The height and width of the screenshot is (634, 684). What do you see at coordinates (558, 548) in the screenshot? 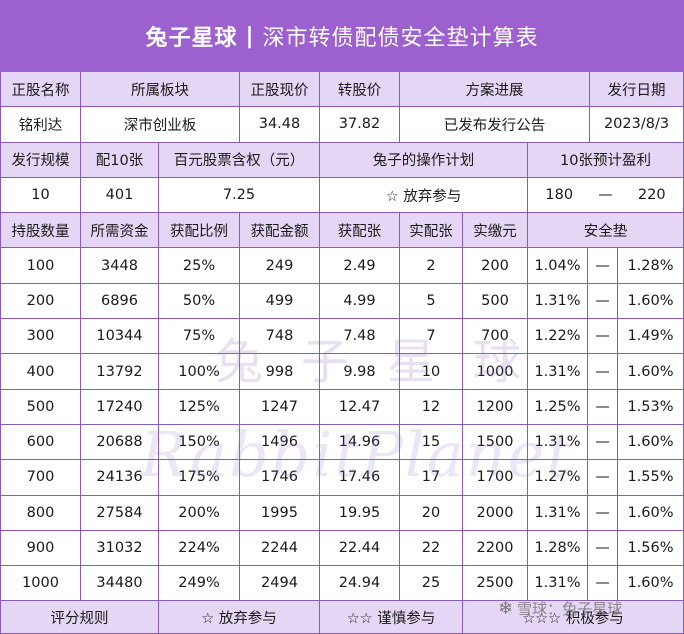
I see `cell-safety-low: 1.28%` at bounding box center [558, 548].